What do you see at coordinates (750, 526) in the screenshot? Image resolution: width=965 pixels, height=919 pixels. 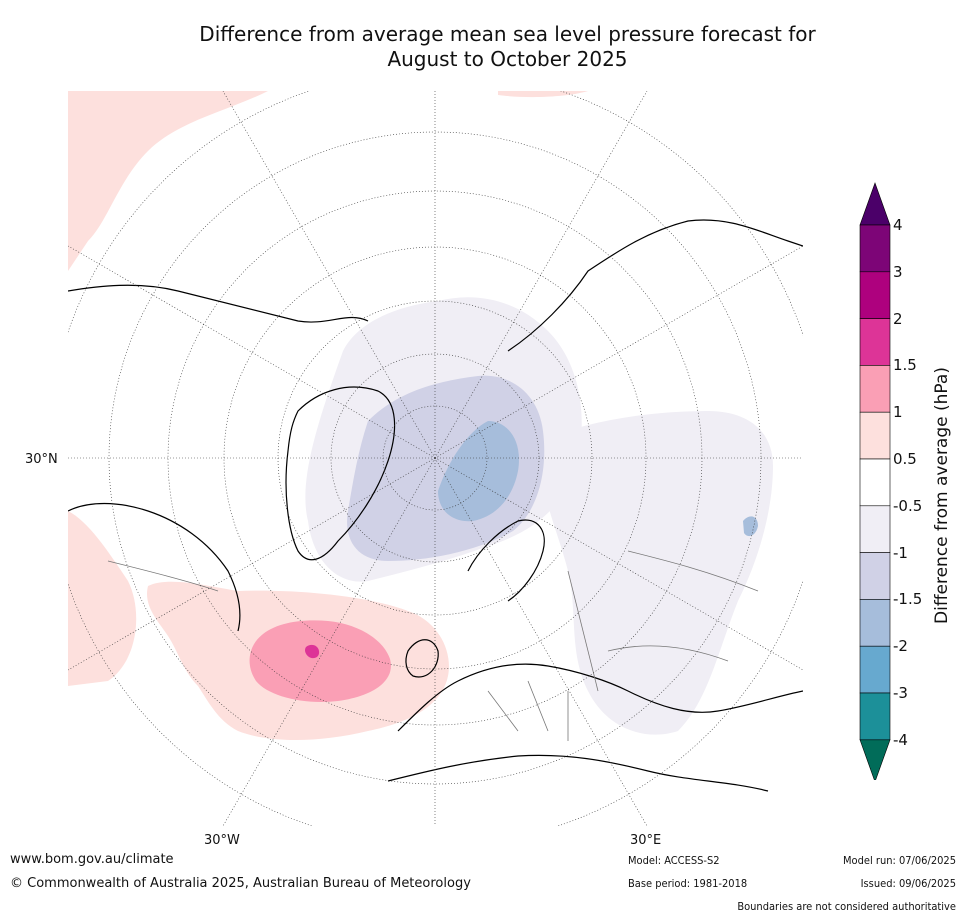 I see `anomaly-1.5-2-asia` at bounding box center [750, 526].